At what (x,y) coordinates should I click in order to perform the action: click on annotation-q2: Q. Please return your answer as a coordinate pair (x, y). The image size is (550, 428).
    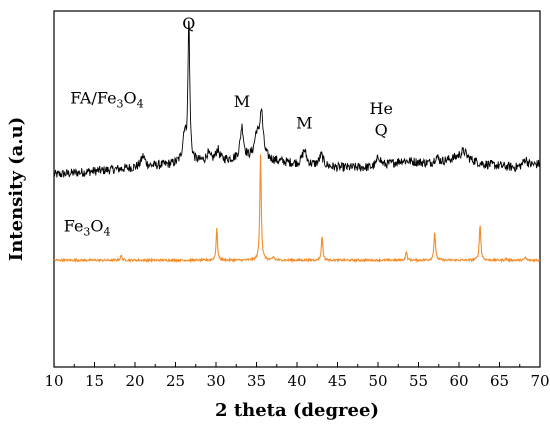
    Looking at the image, I should click on (381, 130).